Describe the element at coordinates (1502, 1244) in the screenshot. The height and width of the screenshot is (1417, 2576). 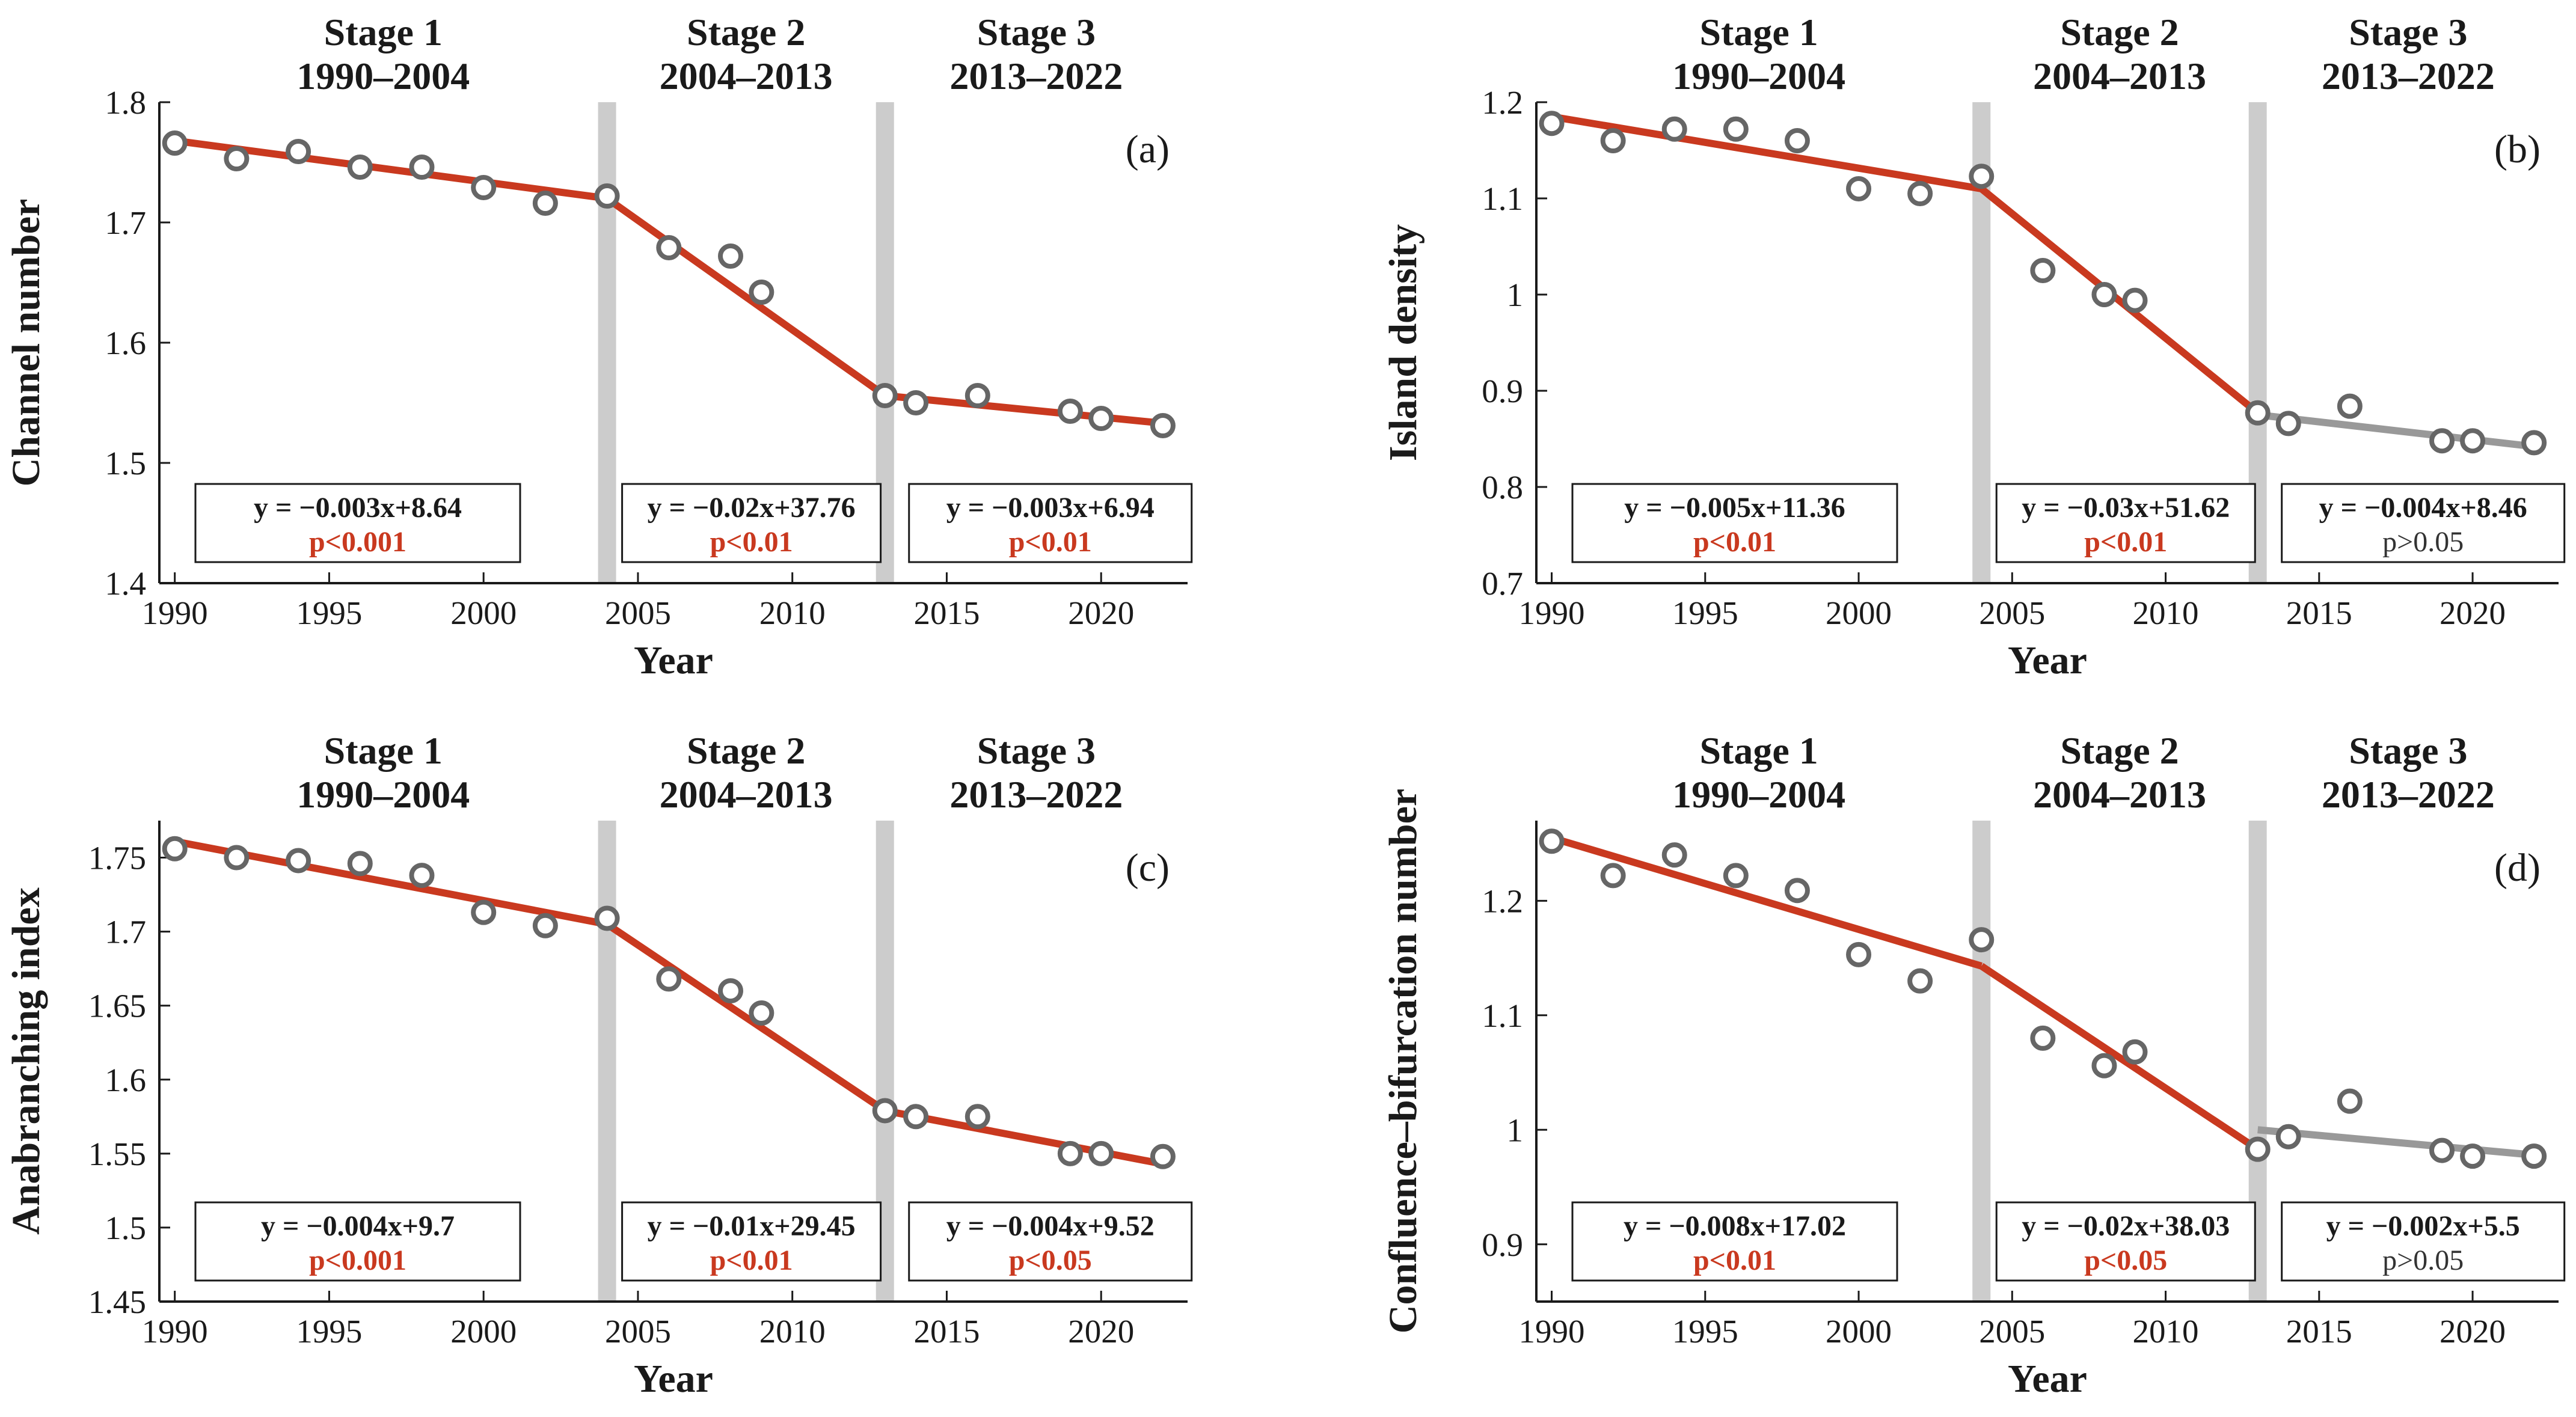
I see `y-tick-label: 0.9` at that location.